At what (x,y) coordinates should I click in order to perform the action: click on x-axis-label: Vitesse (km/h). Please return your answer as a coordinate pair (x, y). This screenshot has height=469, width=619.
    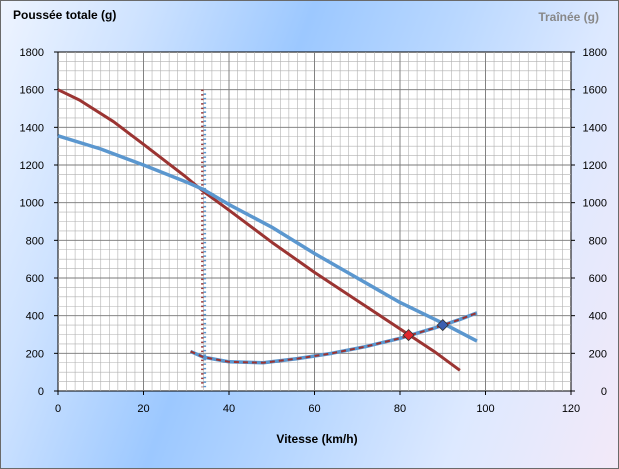
    Looking at the image, I should click on (316, 439).